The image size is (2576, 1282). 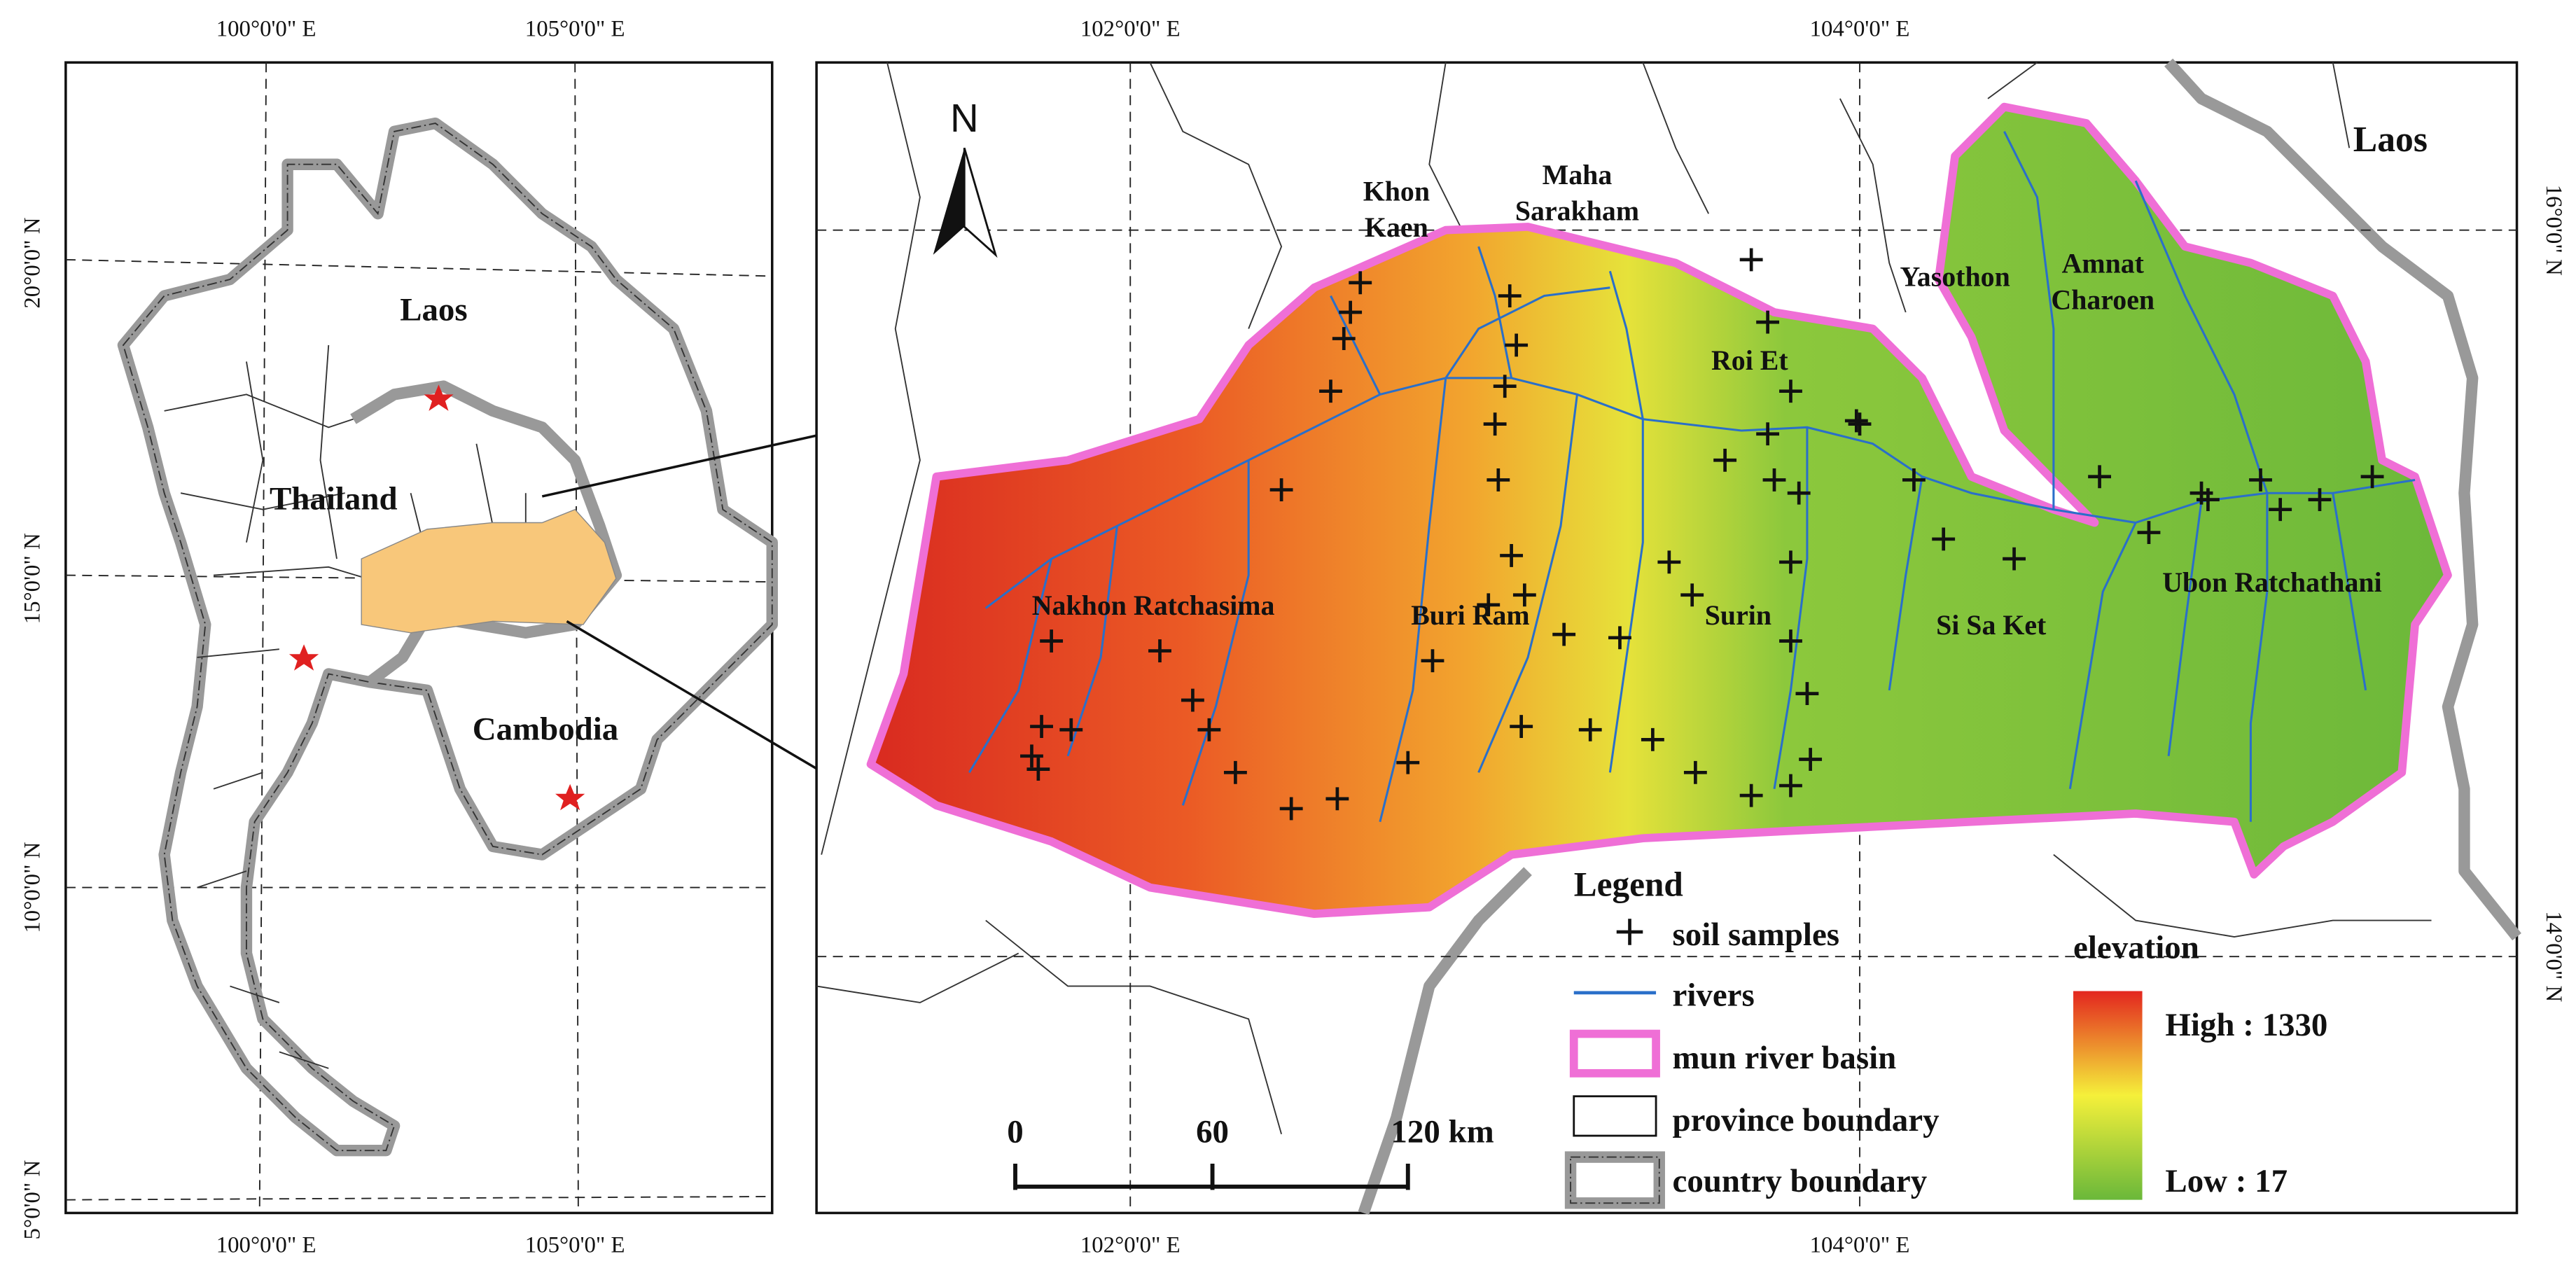 What do you see at coordinates (489, 571) in the screenshot?
I see `study-area-highlight` at bounding box center [489, 571].